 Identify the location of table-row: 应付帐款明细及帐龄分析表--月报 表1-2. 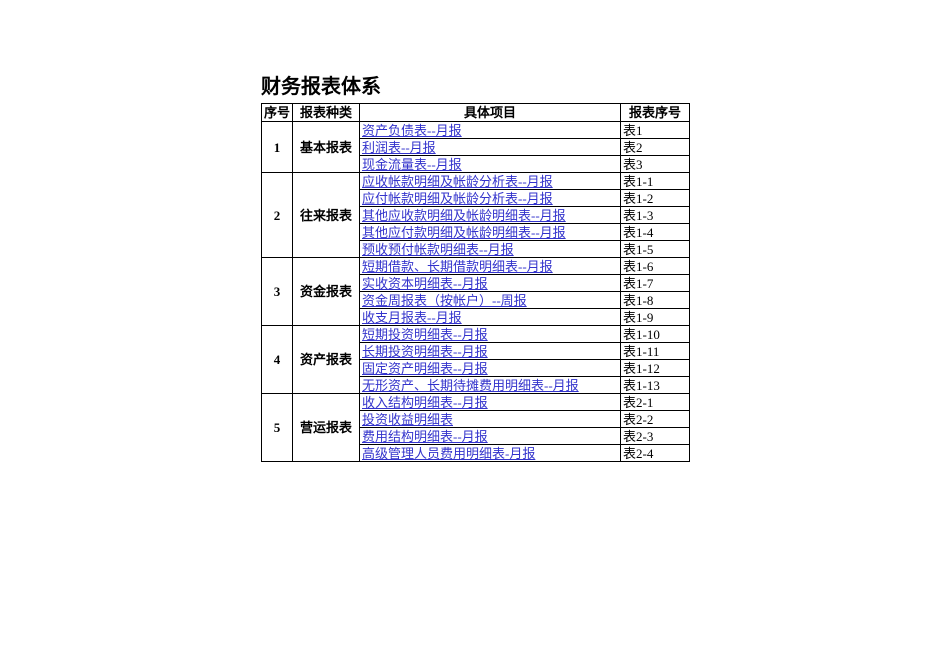
(476, 198).